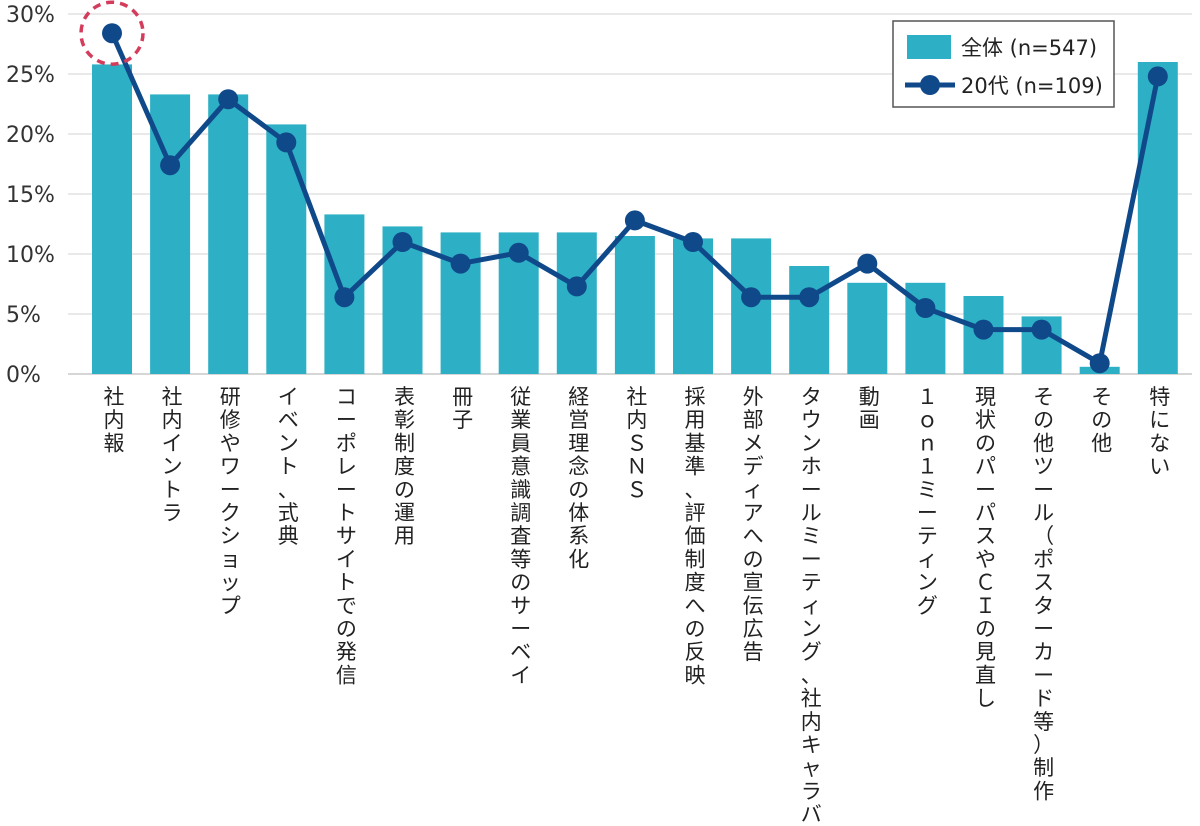 This screenshot has width=1200, height=826. What do you see at coordinates (23, 375) in the screenshot?
I see `y-tick-label: 0%` at bounding box center [23, 375].